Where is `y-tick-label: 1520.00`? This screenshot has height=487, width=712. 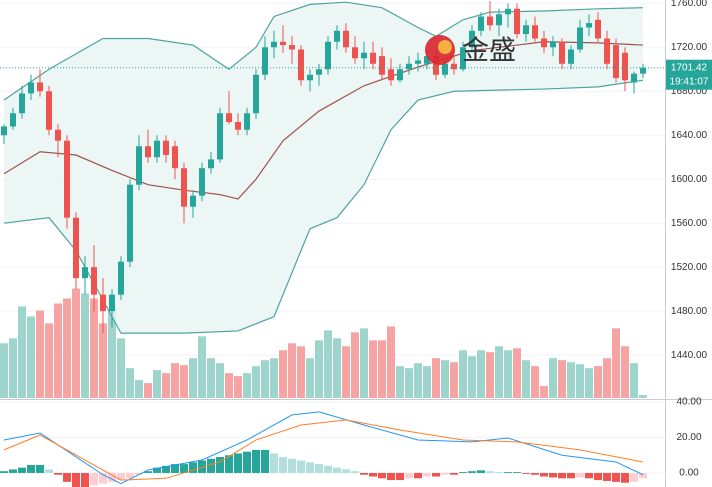 y-tick-label: 1520.00 is located at coordinates (689, 267).